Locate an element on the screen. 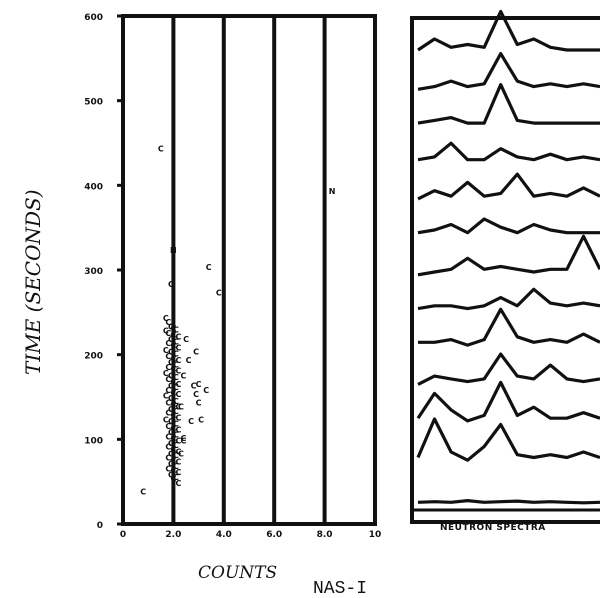  counts-x-tick-label: 0 is located at coordinates (123, 535).